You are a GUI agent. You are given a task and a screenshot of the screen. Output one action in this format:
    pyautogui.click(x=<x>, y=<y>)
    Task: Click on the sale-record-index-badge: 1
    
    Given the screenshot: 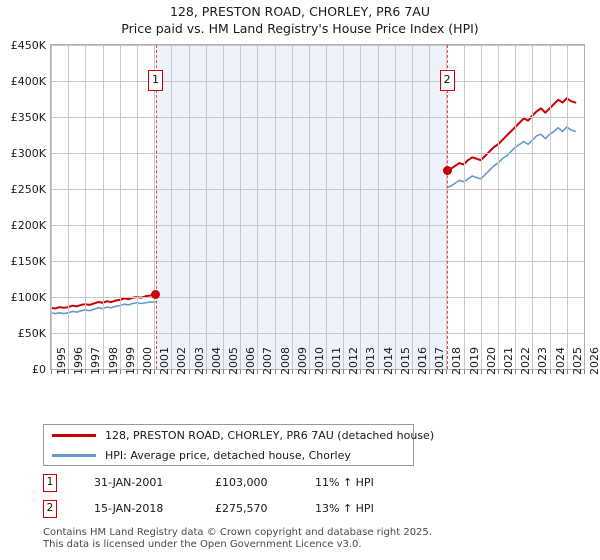 What is the action you would take?
    pyautogui.click(x=50, y=483)
    